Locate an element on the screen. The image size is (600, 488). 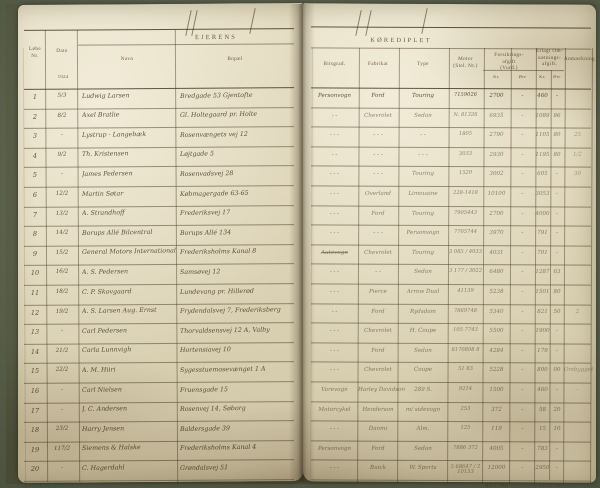
table-row: - - - - - Sedan 3 177 / 3022 6480 - 1287 63 is located at coordinates (298, 274).